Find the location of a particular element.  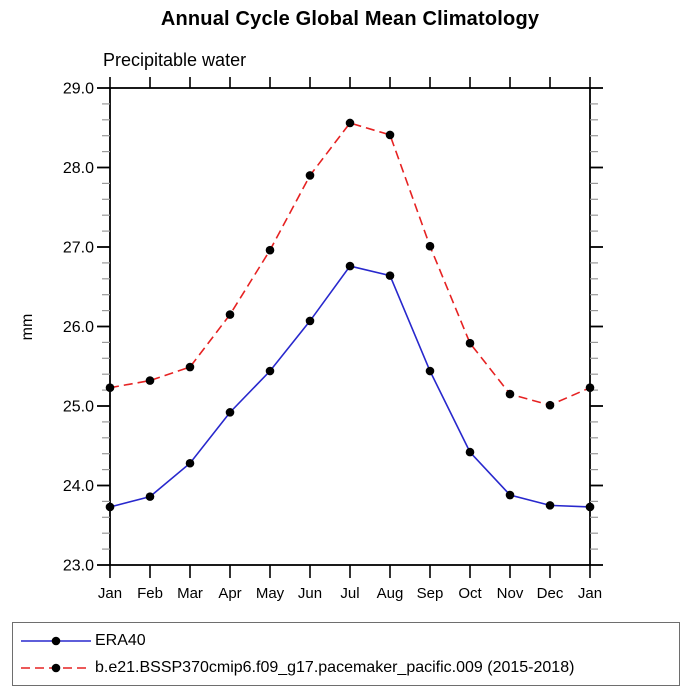

chart-subtitle: Precipitable water is located at coordinates (175, 60).